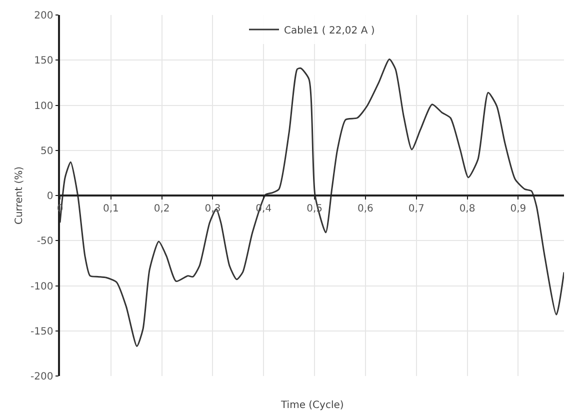 The image size is (566, 412). Describe the element at coordinates (44, 16) in the screenshot. I see `y-tick-label: 200` at that location.